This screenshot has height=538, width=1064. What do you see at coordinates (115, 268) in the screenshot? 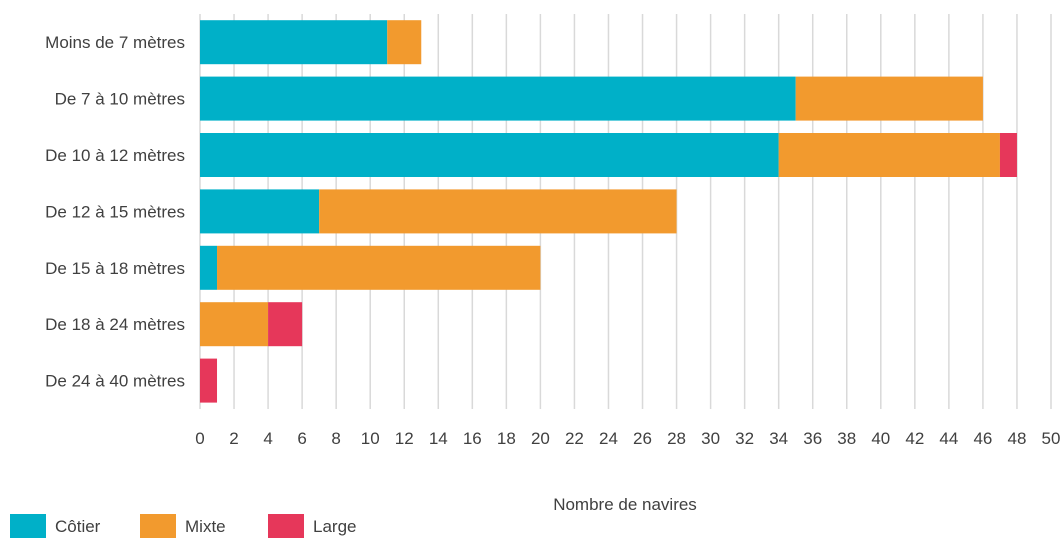
I see `category-label: De 15 à 18 mètres` at bounding box center [115, 268].